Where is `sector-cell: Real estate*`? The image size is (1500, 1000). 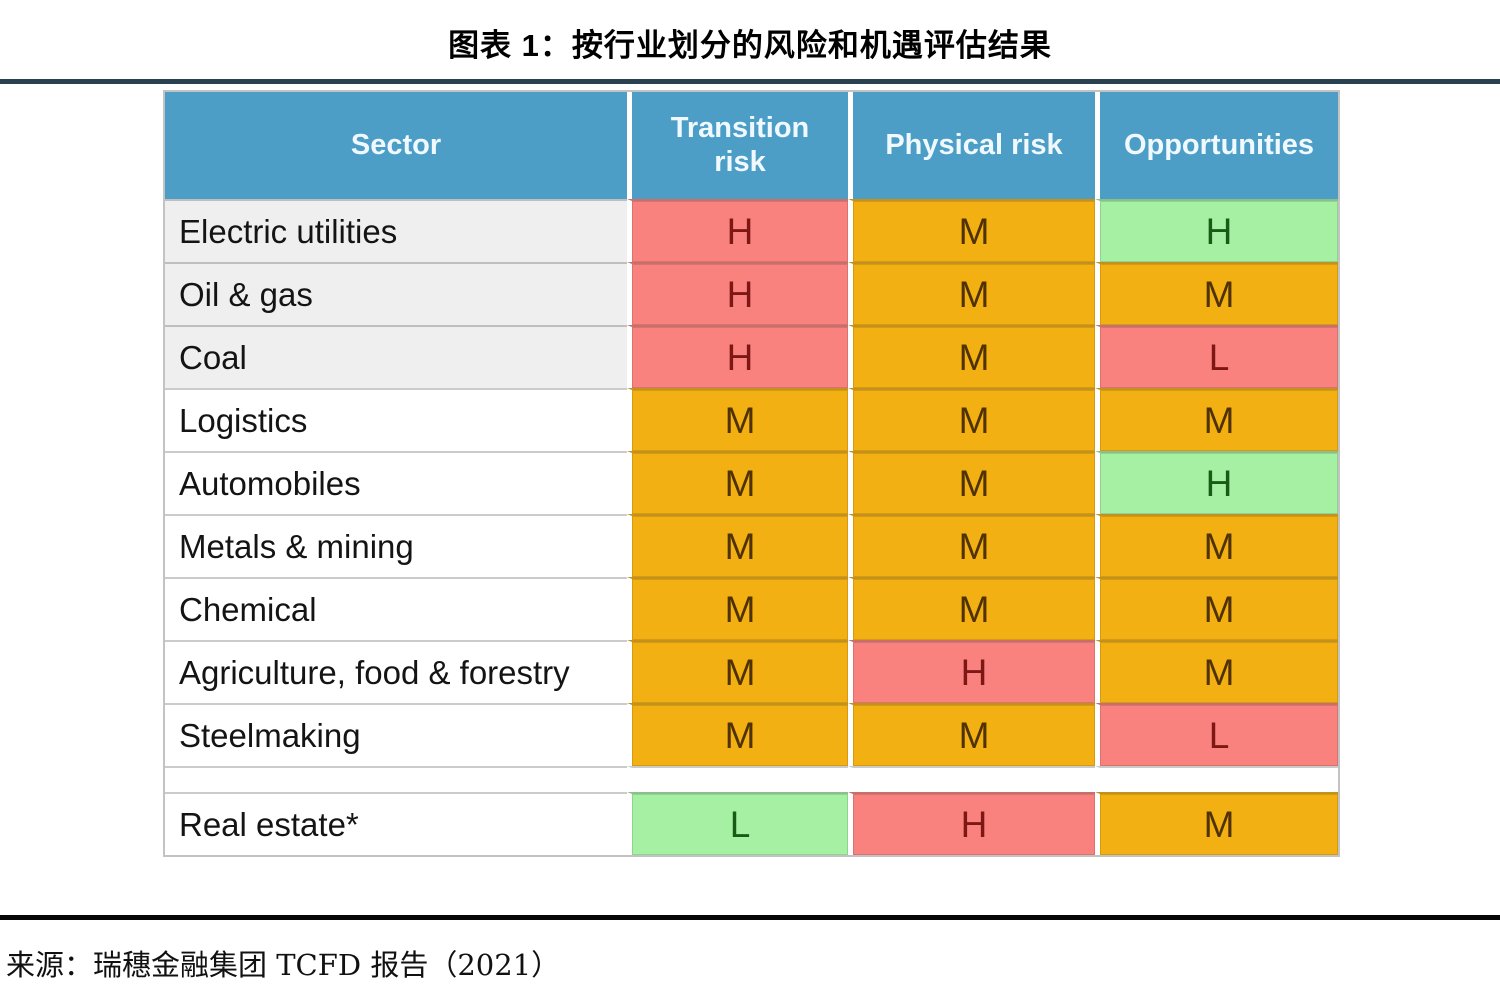
sector-cell: Real estate* is located at coordinates (396, 823).